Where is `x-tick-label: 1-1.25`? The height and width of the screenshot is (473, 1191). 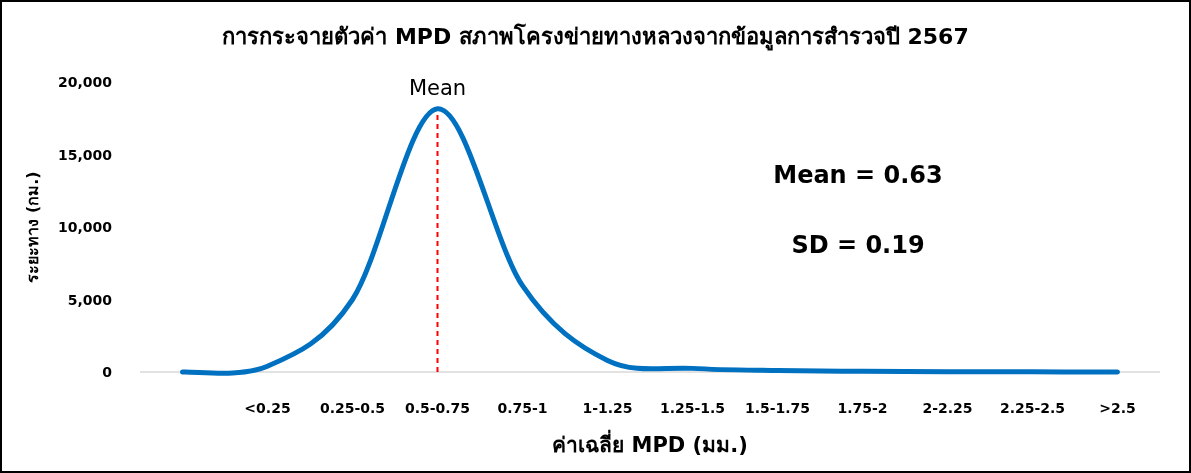
x-tick-label: 1-1.25 is located at coordinates (607, 408).